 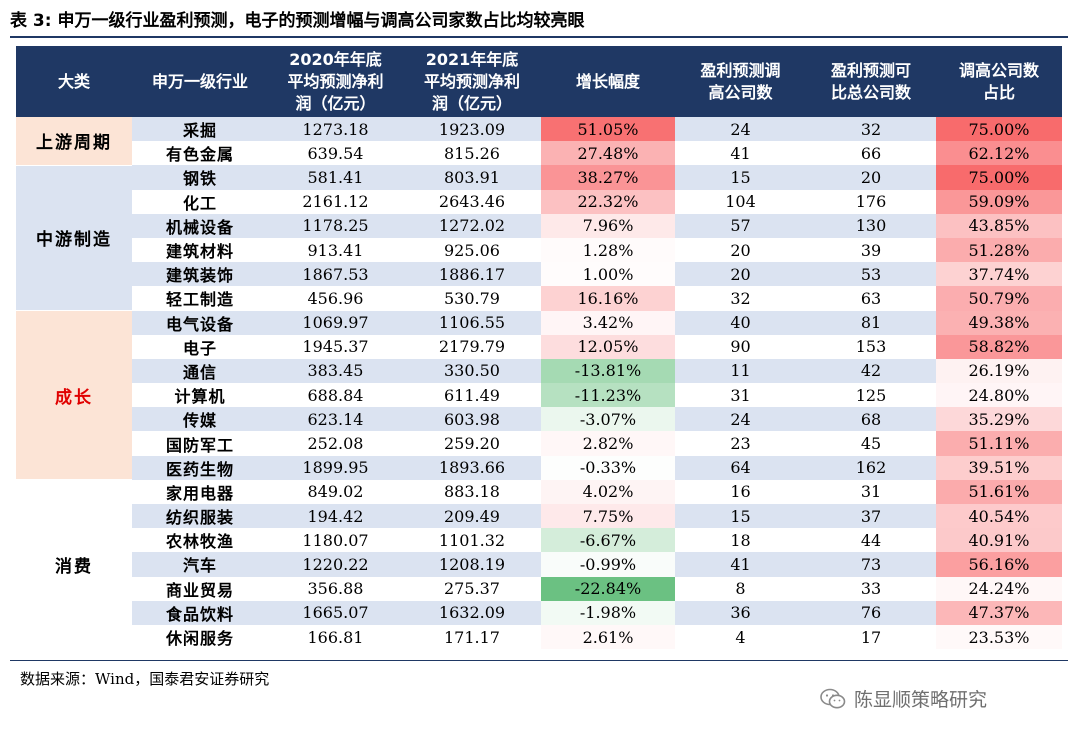 What do you see at coordinates (740, 92) in the screenshot?
I see `header-line: 高公司数` at bounding box center [740, 92].